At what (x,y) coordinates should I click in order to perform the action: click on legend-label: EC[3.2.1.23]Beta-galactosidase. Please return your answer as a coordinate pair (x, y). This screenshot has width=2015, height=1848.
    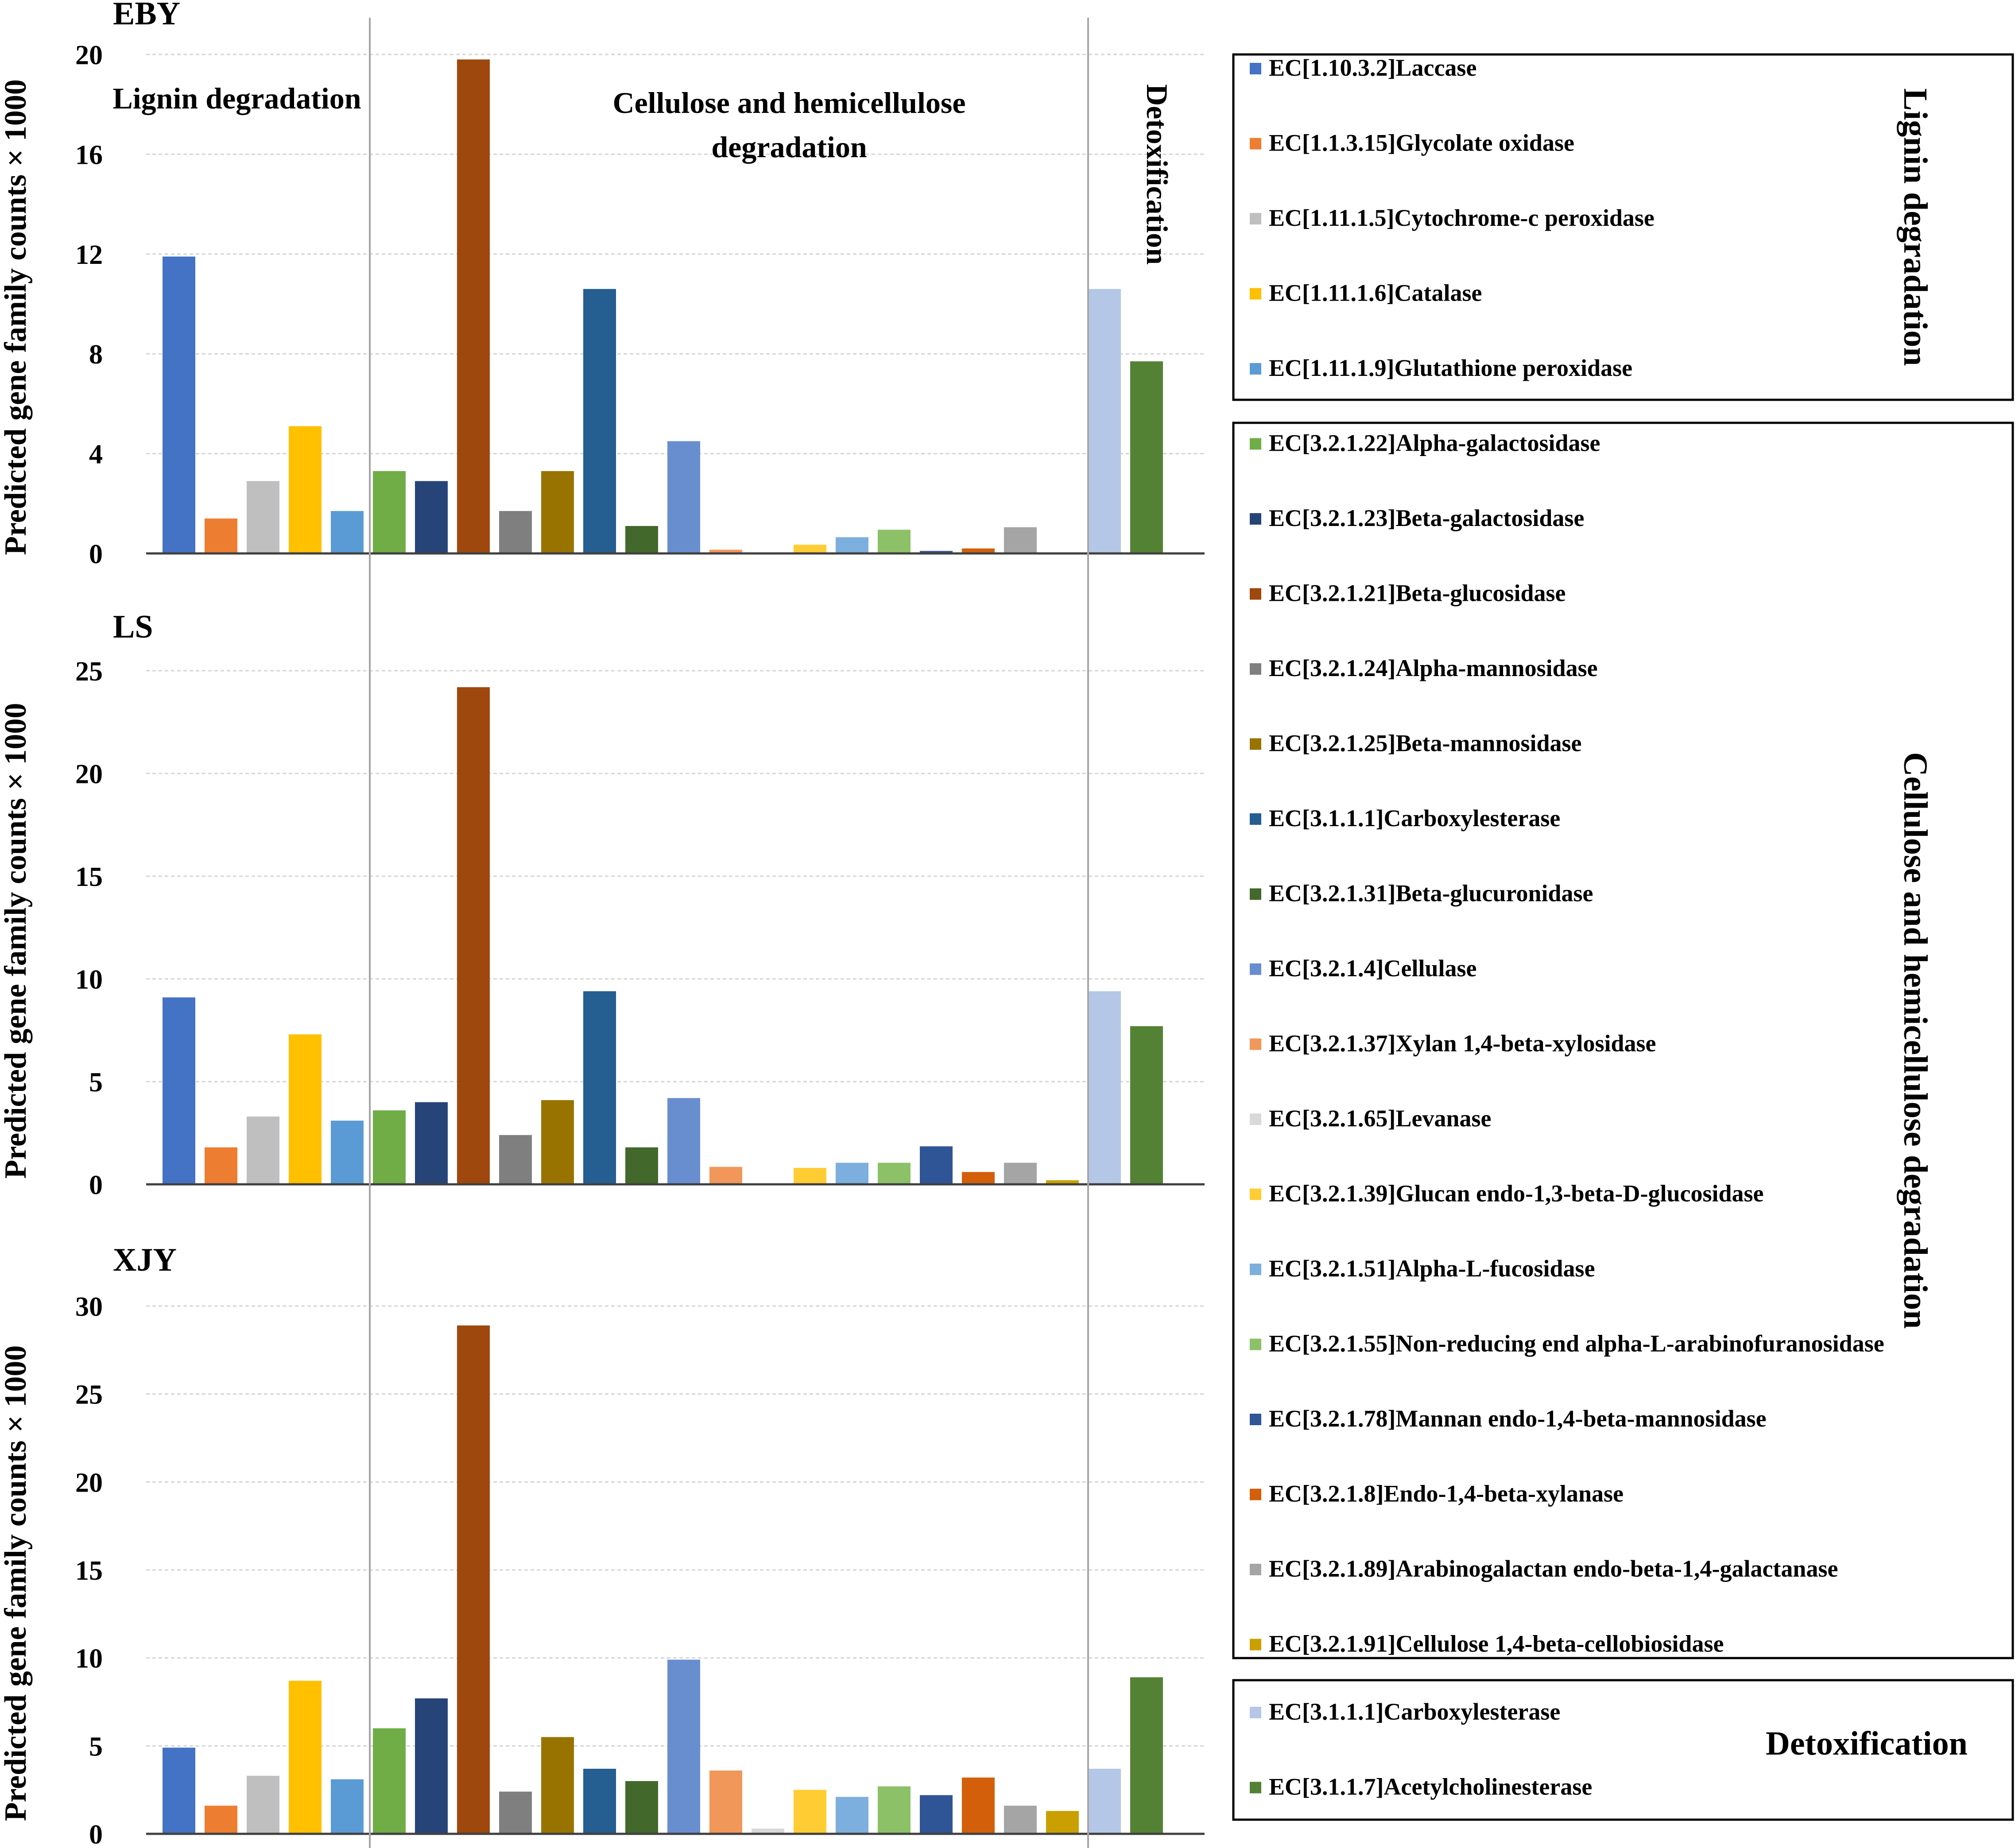
    Looking at the image, I should click on (1426, 518).